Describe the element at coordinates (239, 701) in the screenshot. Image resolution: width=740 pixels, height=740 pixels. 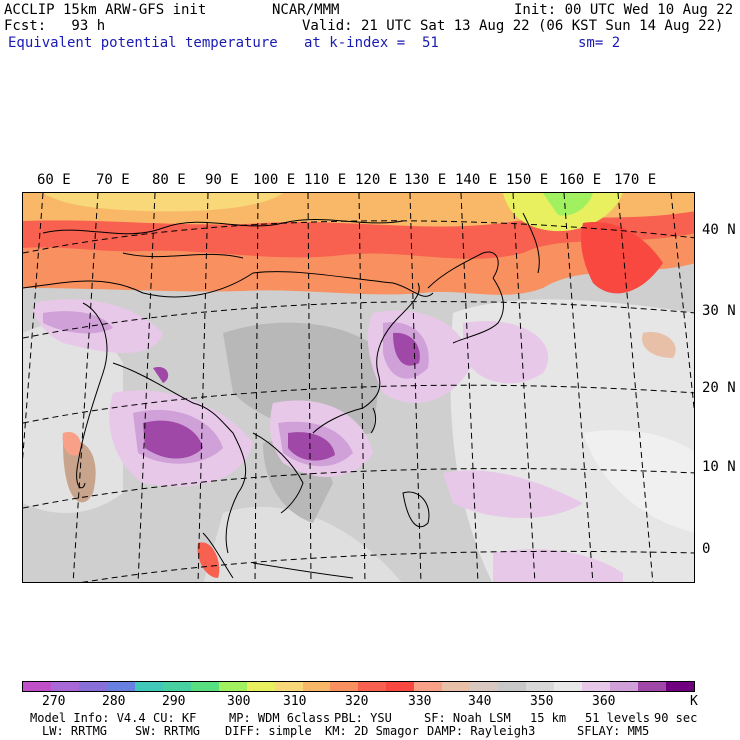
I see `colorbar-label: 300` at that location.